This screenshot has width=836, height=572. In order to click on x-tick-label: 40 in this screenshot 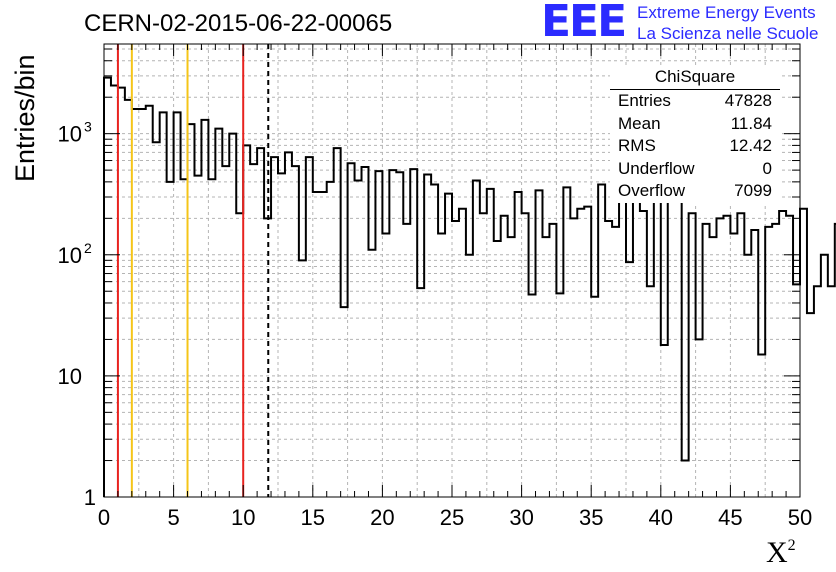, I will do `click(661, 517)`.